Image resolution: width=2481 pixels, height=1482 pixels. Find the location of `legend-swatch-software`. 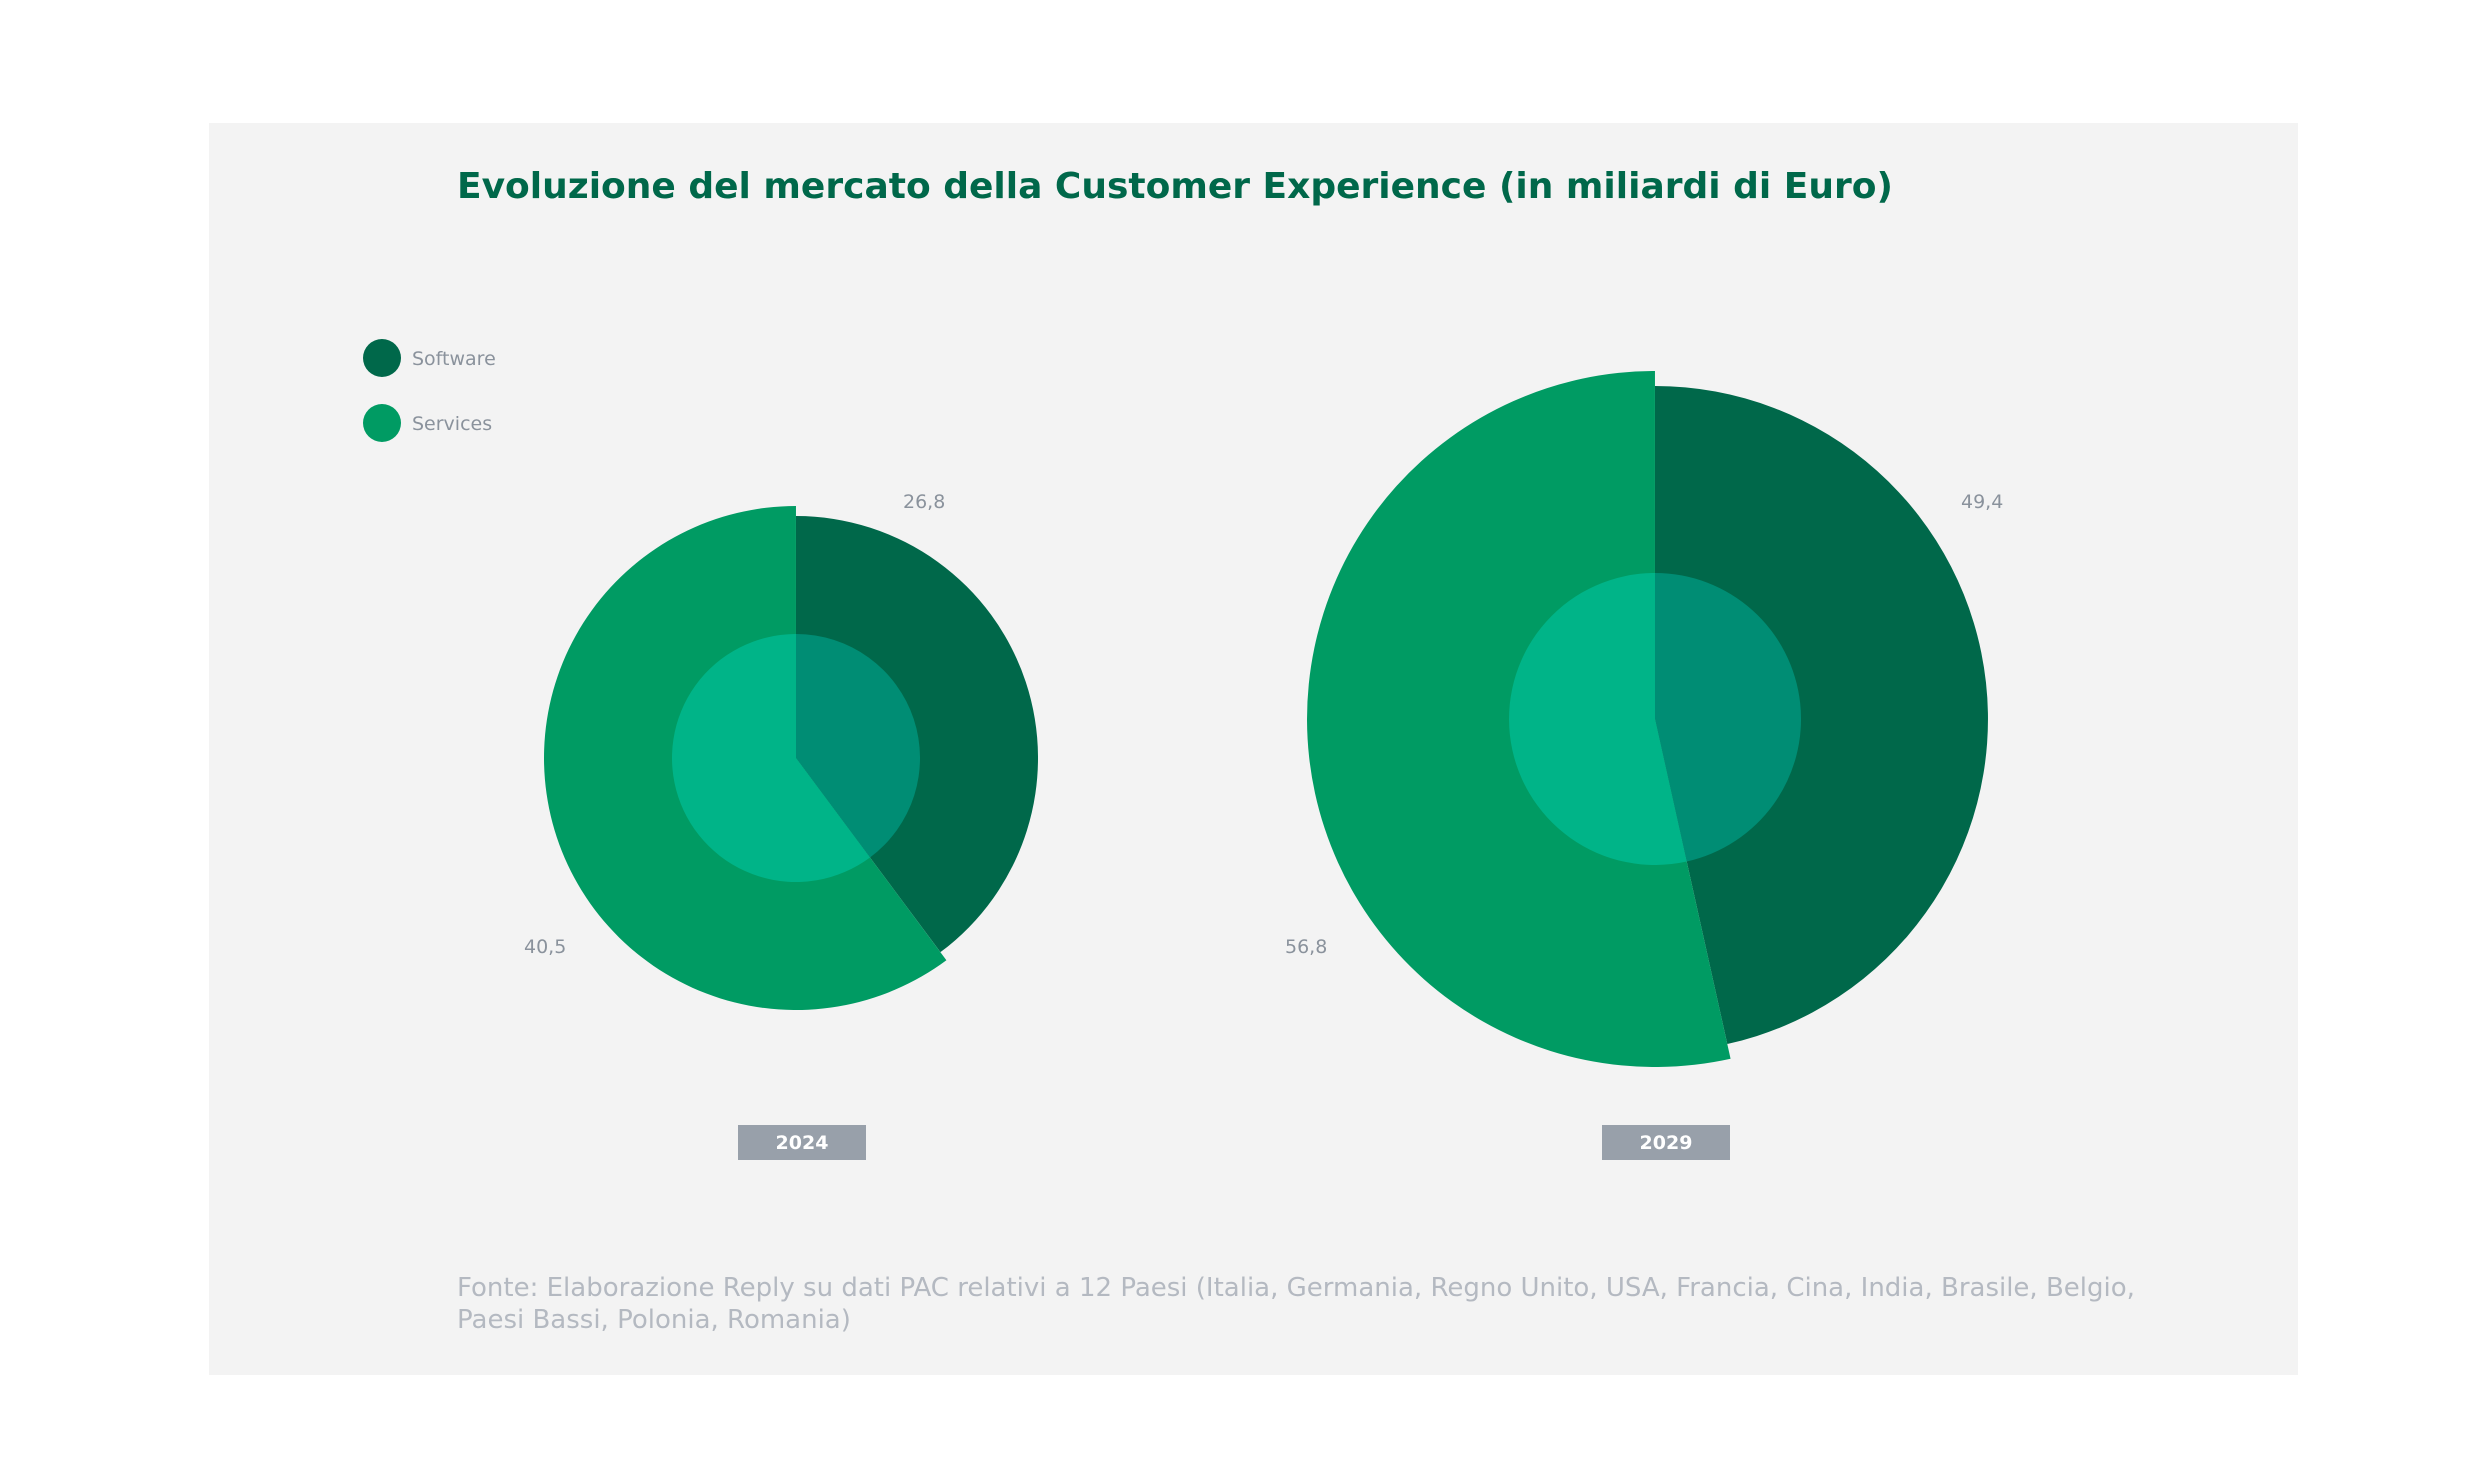

legend-swatch-software is located at coordinates (382, 358).